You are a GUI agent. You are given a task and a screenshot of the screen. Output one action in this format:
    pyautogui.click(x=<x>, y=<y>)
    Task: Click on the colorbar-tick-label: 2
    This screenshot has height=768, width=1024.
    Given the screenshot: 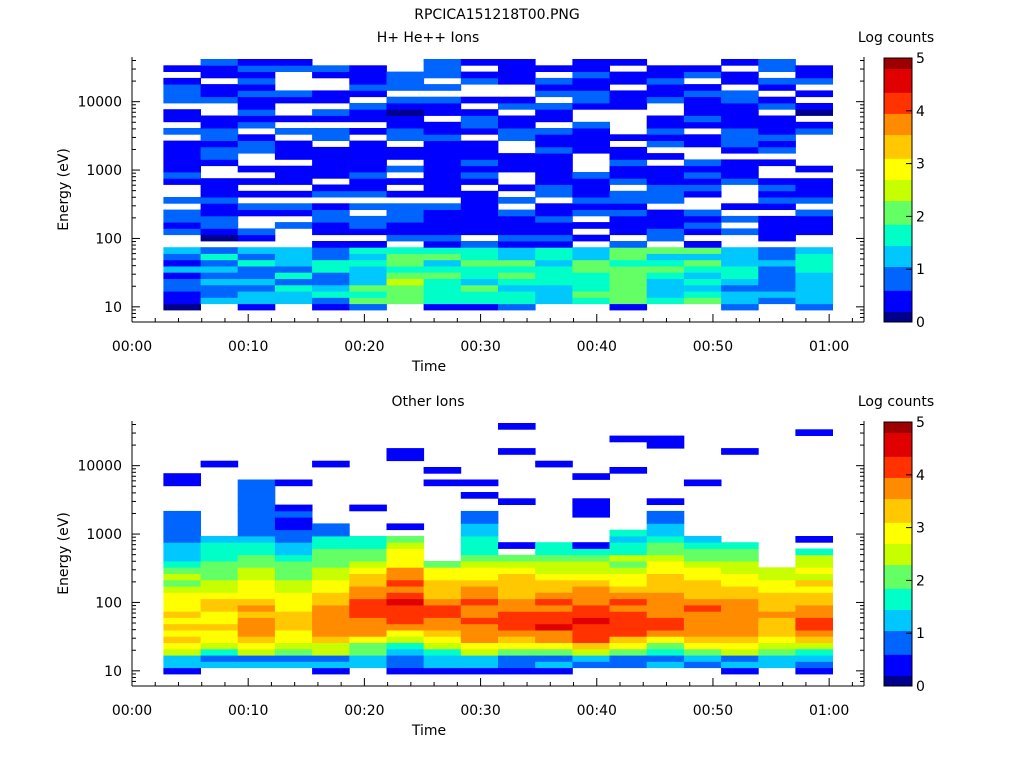 What is the action you would take?
    pyautogui.click(x=920, y=217)
    